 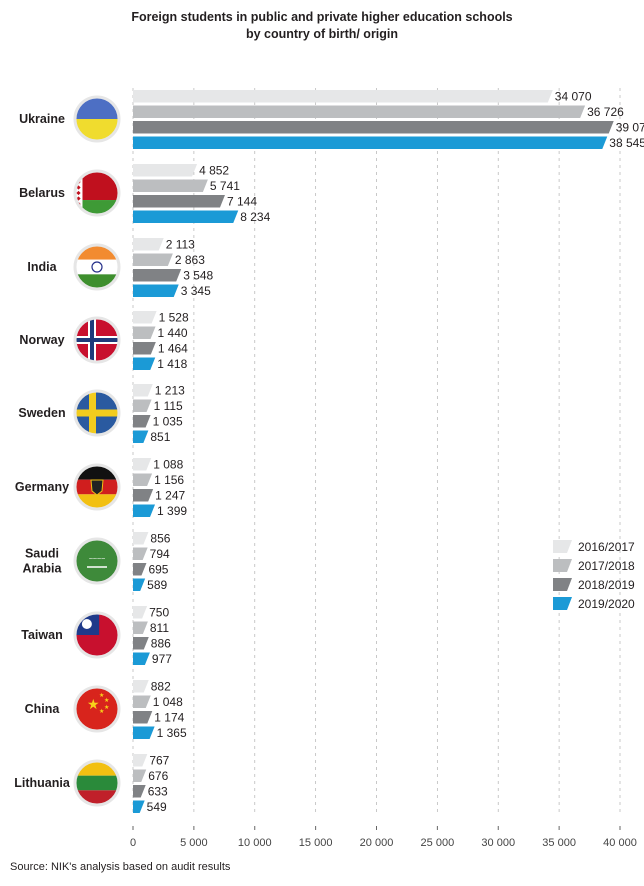 What do you see at coordinates (173, 333) in the screenshot?
I see `data-label: 1 440` at bounding box center [173, 333].